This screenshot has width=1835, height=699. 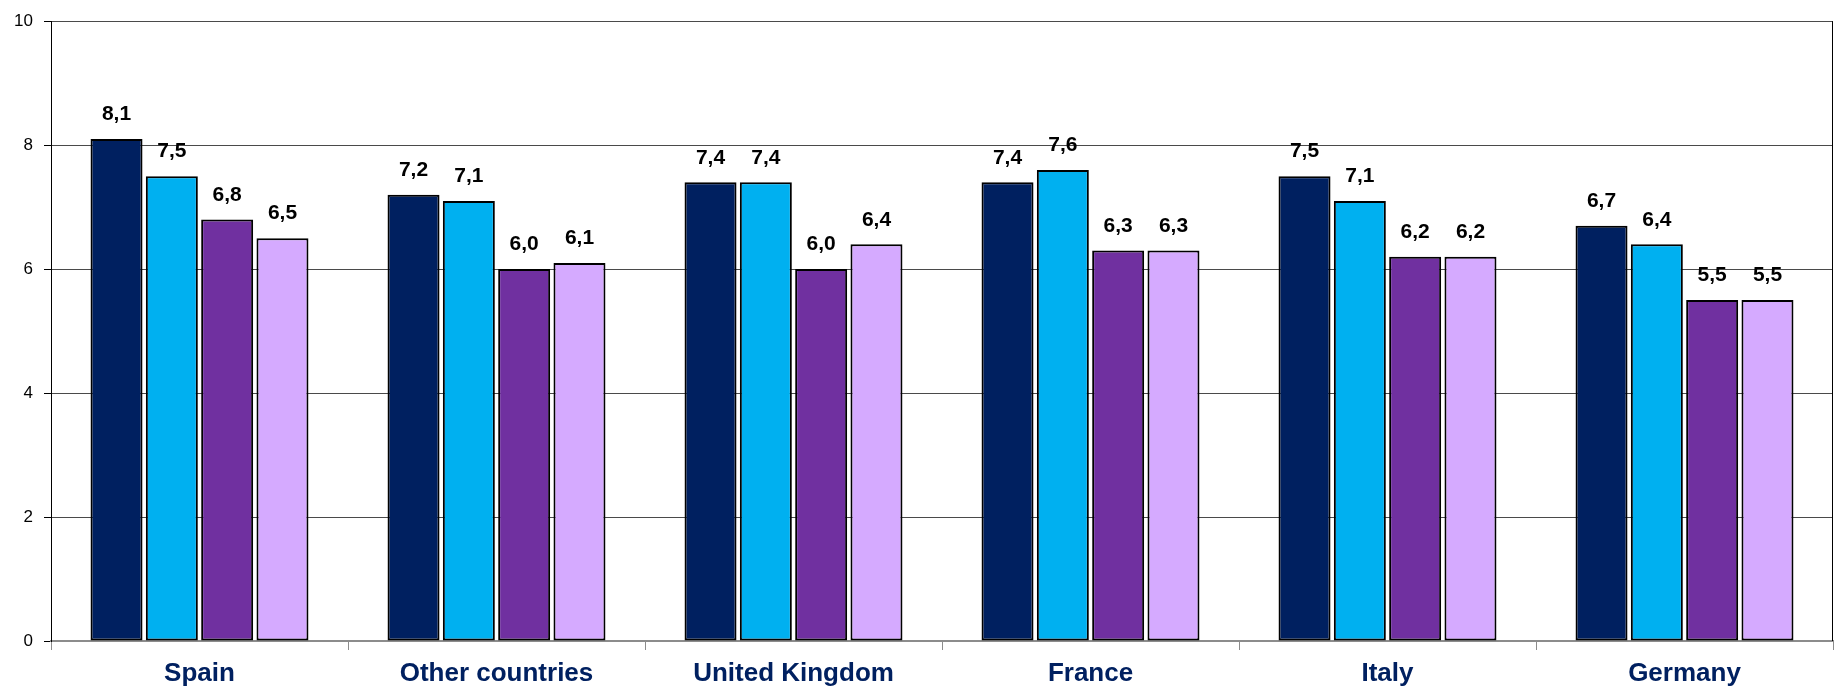 What do you see at coordinates (1685, 671) in the screenshot?
I see `x-tick-label: Germany` at bounding box center [1685, 671].